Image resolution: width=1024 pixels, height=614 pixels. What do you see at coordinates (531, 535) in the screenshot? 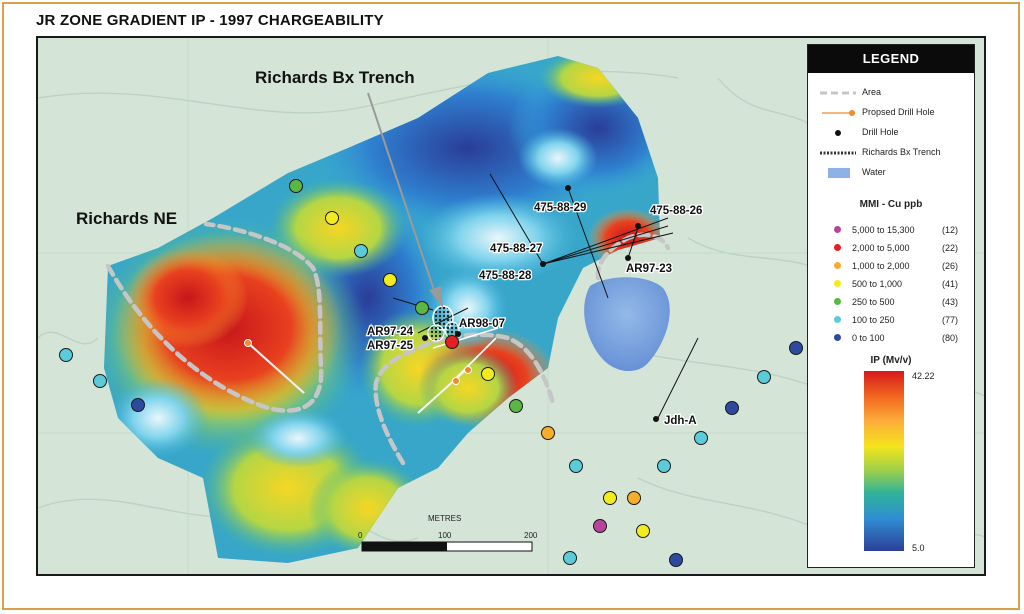
I see `scale-tick-200: 200` at bounding box center [531, 535].